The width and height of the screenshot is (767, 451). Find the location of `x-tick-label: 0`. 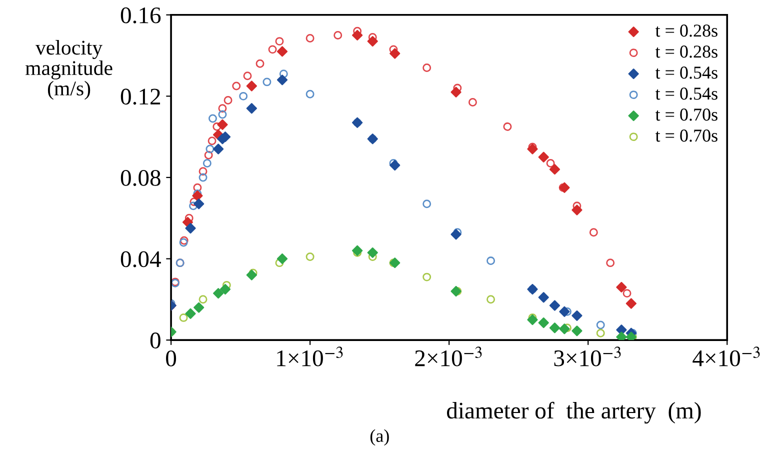

x-tick-label: 0 is located at coordinates (171, 358).